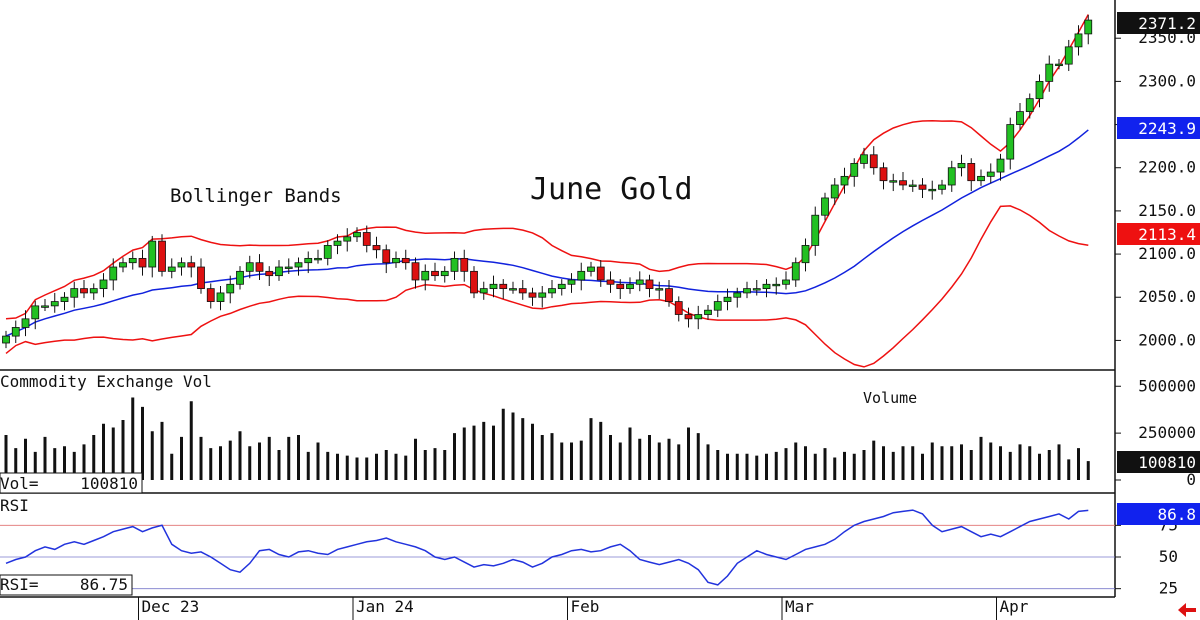 The height and width of the screenshot is (620, 1200). Describe the element at coordinates (1155, 432) in the screenshot. I see `volume-y-axis: 500000 250000 0` at that location.